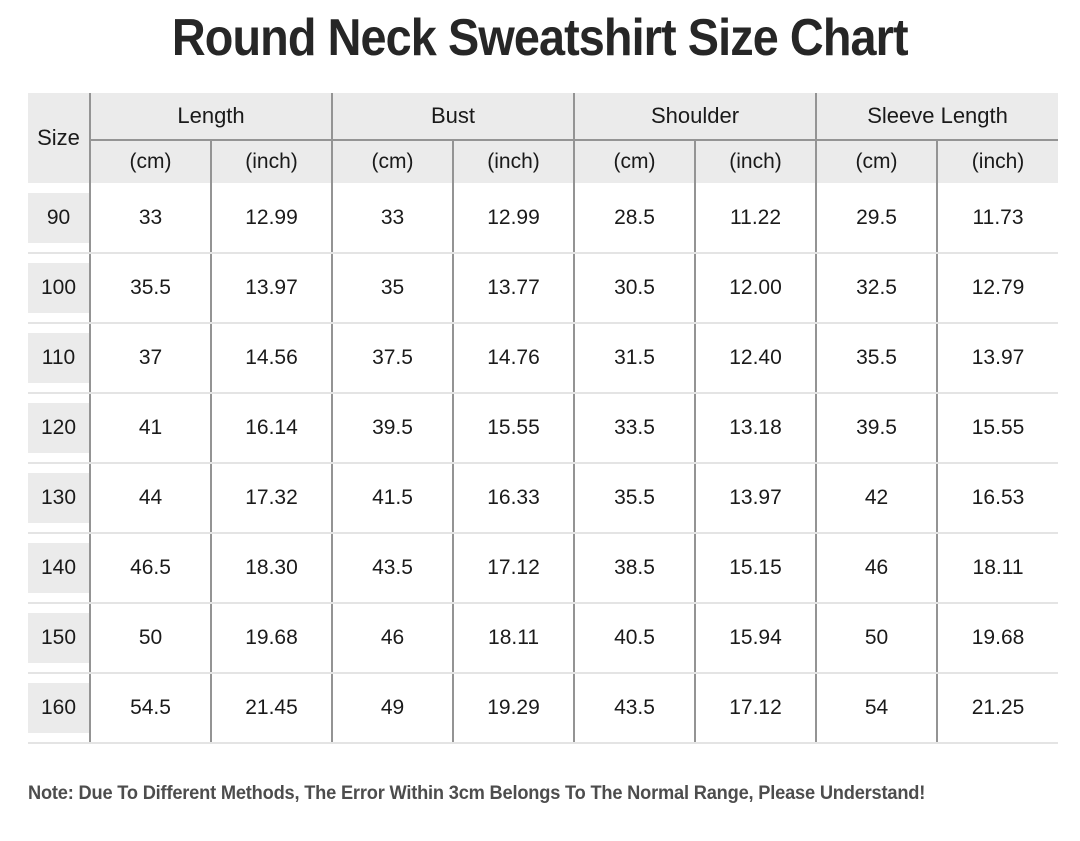 The height and width of the screenshot is (841, 1080). I want to click on cell-bust-cm: 41.5, so click(392, 498).